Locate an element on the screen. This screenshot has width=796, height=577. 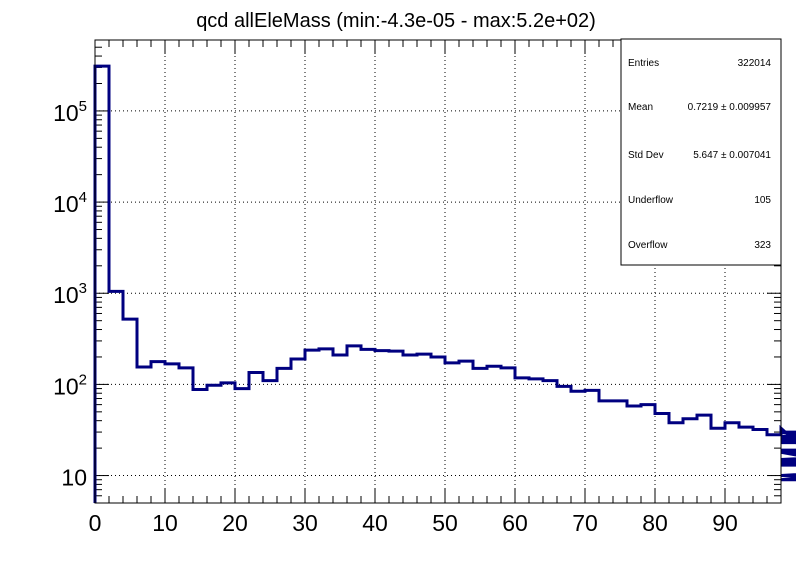
stats-label: Mean is located at coordinates (640, 107).